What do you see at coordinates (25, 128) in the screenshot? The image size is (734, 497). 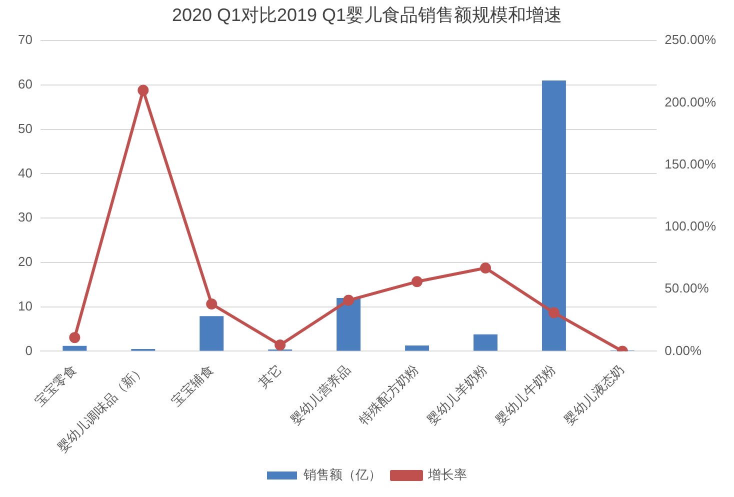 I see `y-tick-label: 50` at bounding box center [25, 128].